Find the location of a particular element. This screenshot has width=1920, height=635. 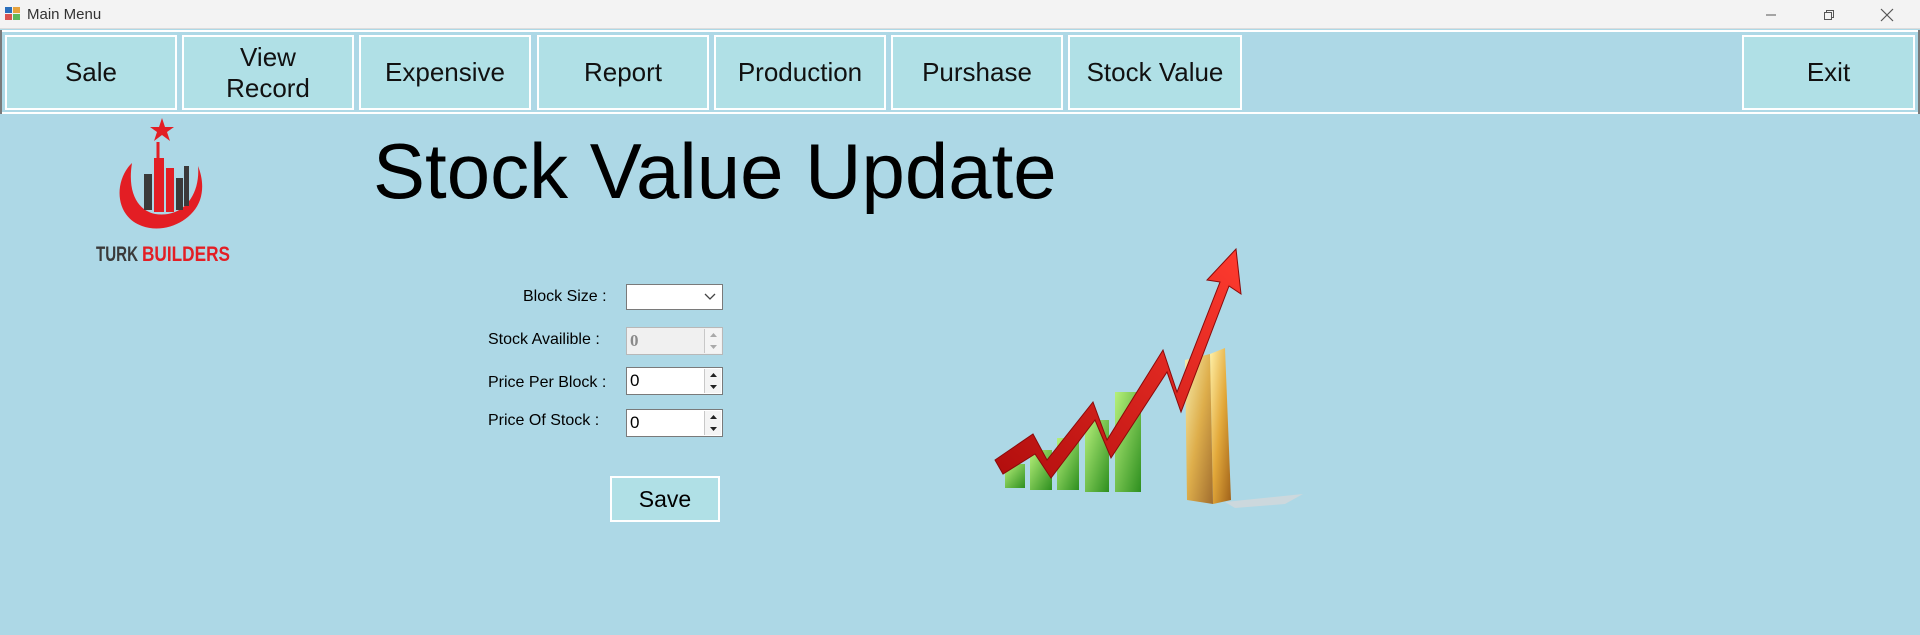

exit-button: Exit is located at coordinates (1828, 72).